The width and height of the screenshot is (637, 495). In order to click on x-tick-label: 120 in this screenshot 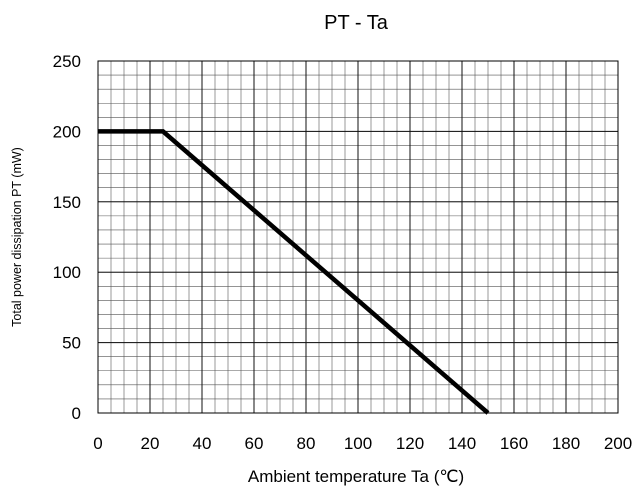, I will do `click(410, 443)`.